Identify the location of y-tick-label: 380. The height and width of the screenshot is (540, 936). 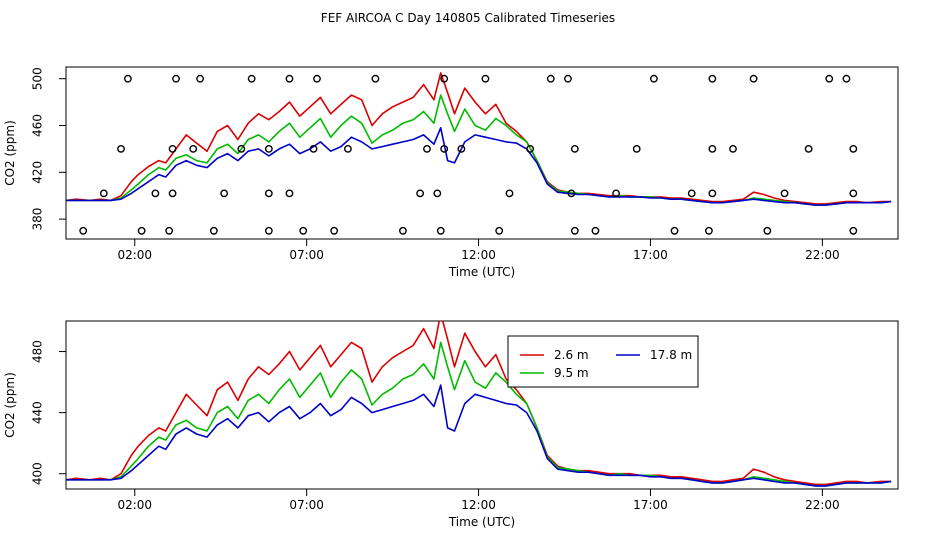
(38, 219).